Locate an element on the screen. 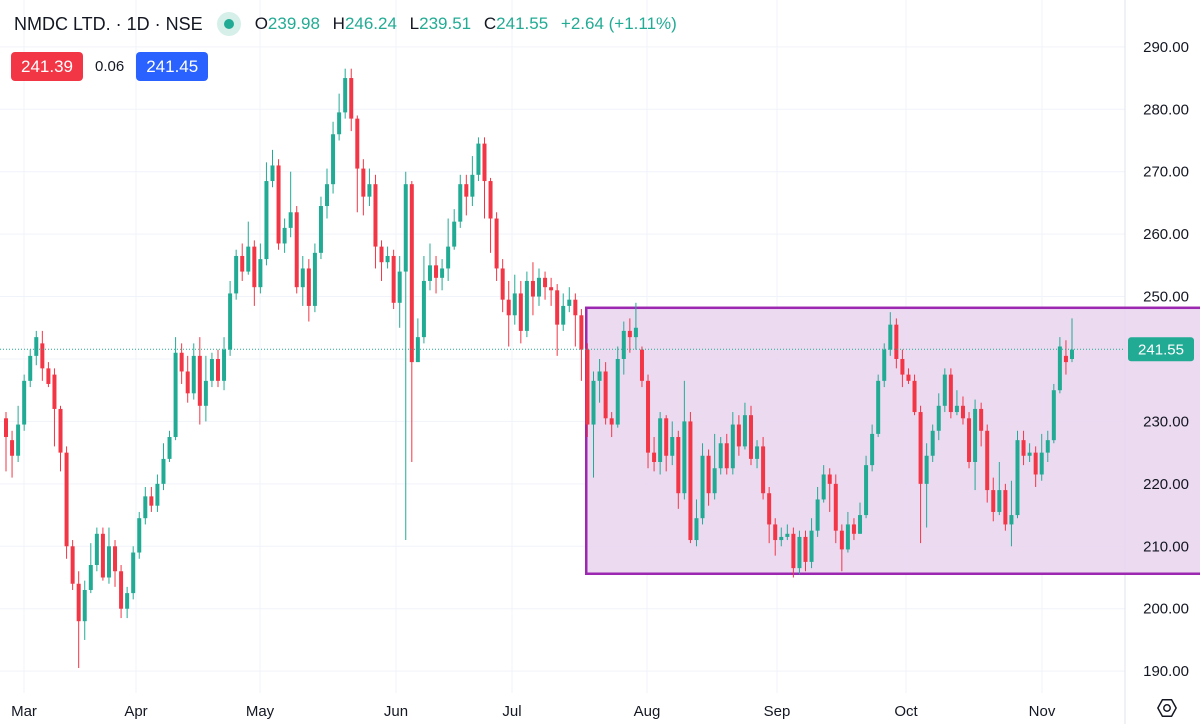  buy-button: 241.45 is located at coordinates (172, 66).